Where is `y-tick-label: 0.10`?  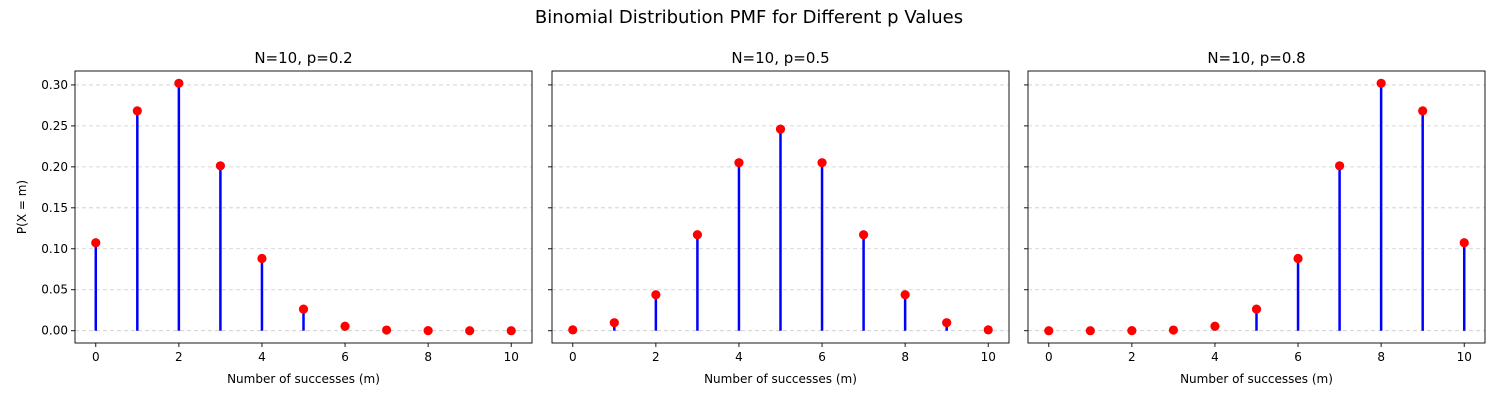 y-tick-label: 0.10 is located at coordinates (54, 249).